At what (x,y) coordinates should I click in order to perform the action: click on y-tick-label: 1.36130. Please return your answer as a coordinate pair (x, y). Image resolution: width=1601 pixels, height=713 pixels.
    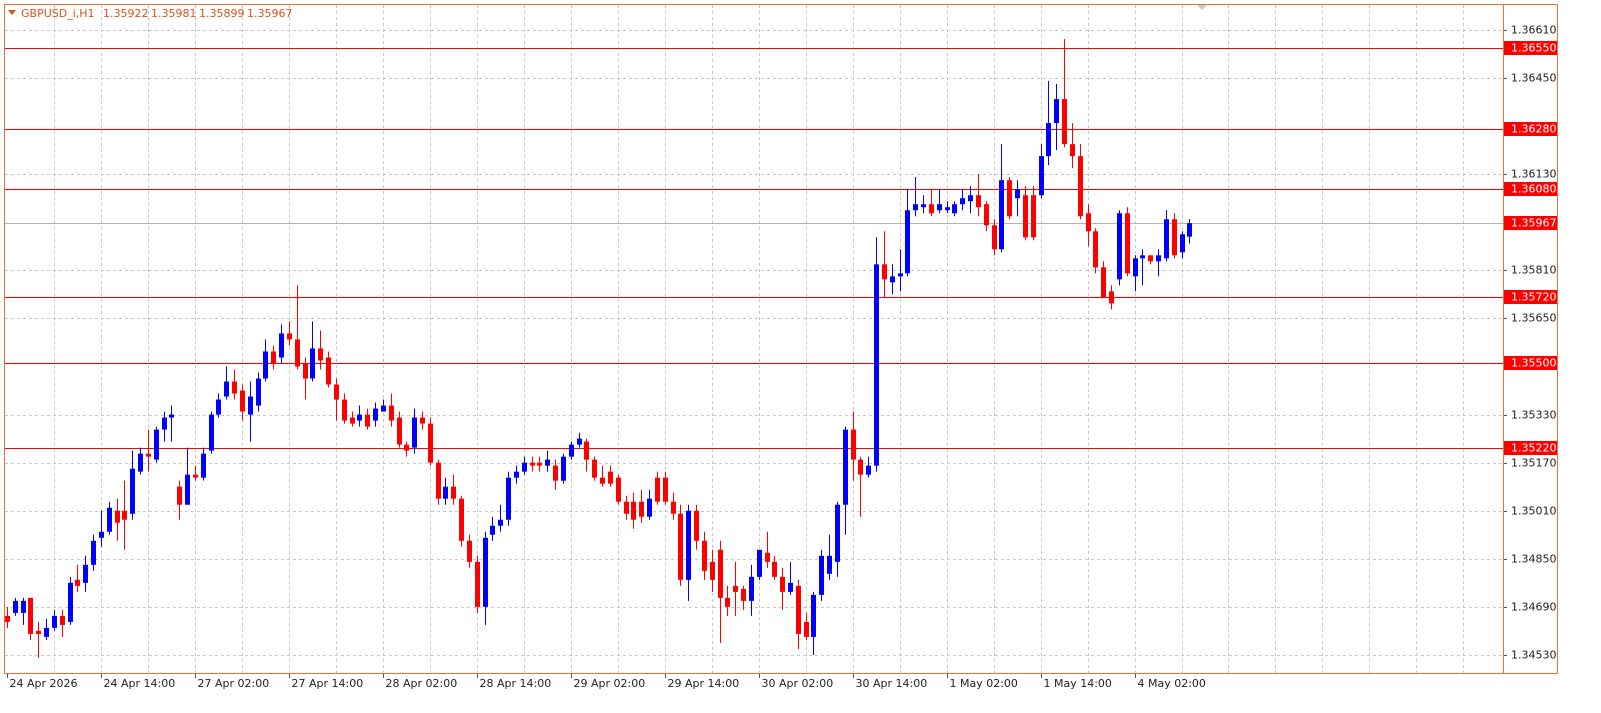
    Looking at the image, I should click on (1534, 174).